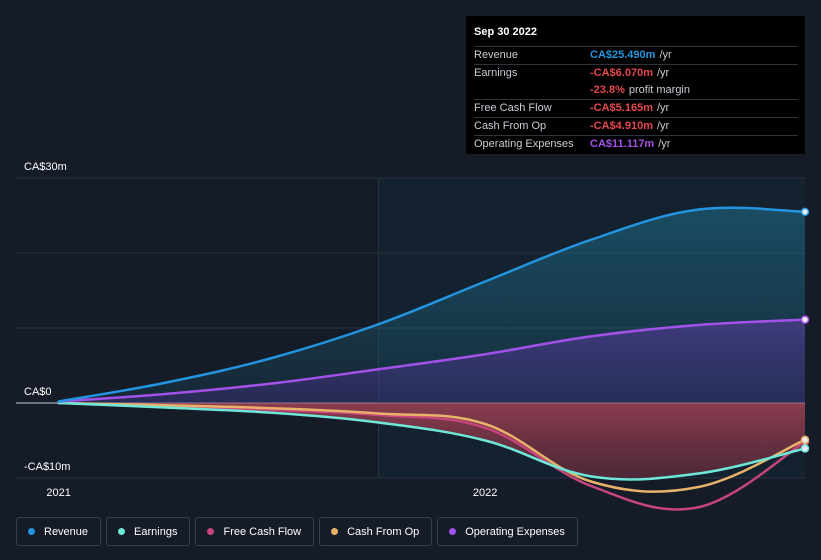 This screenshot has height=560, width=821. I want to click on x-tick-label: 2022, so click(485, 493).